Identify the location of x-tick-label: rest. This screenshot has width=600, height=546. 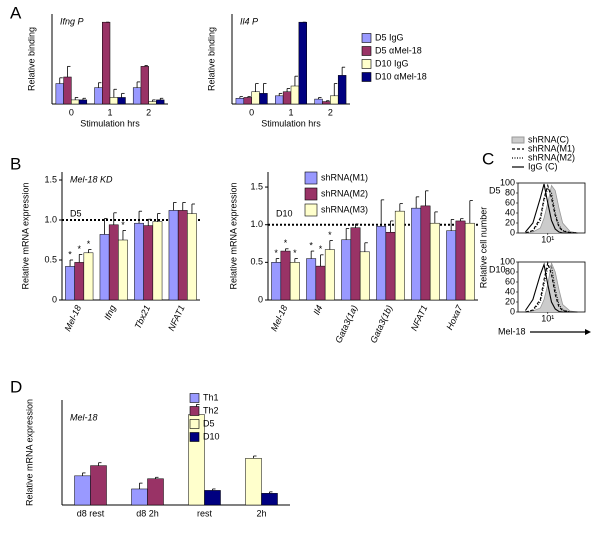
(205, 513).